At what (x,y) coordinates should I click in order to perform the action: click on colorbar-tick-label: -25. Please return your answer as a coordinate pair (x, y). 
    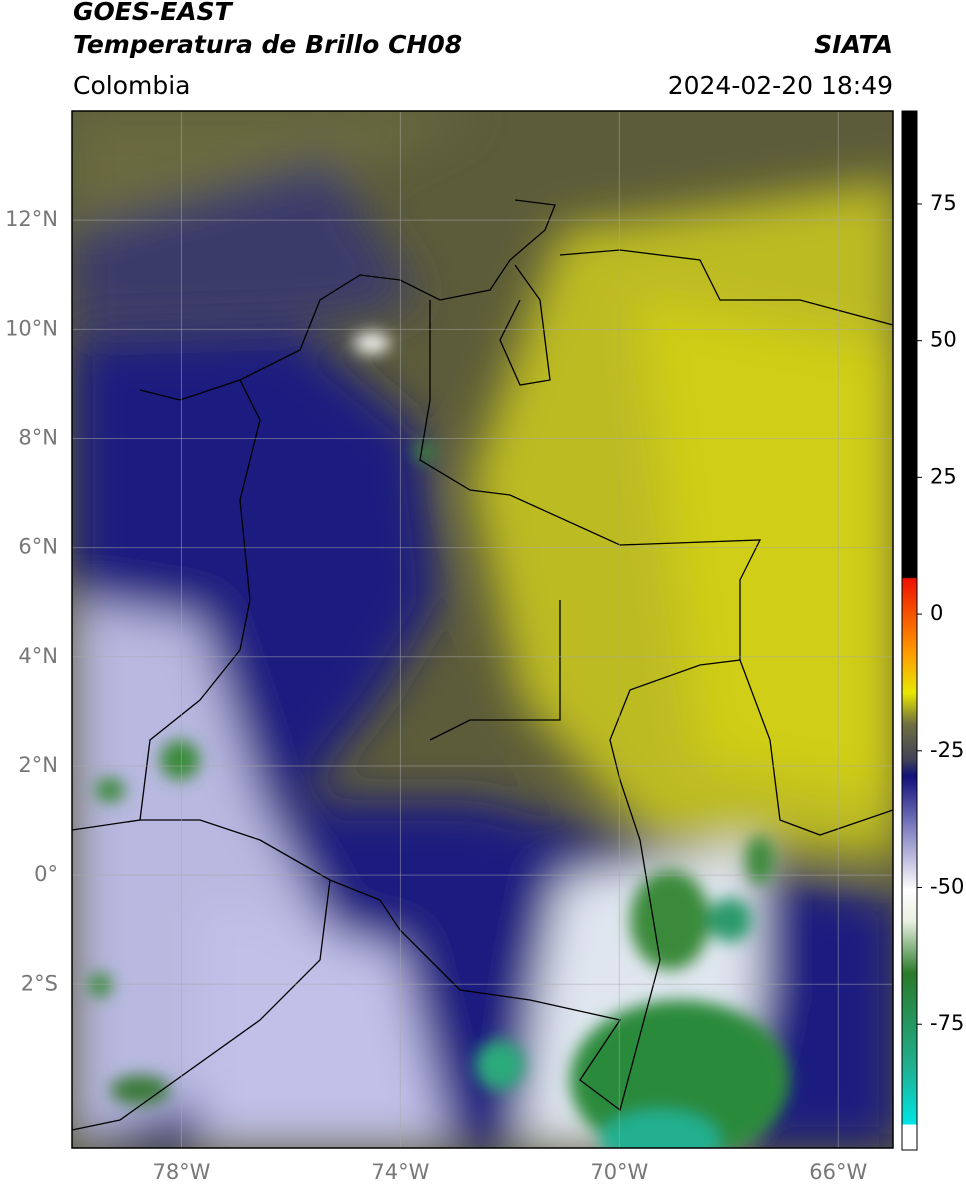
    Looking at the image, I should click on (947, 750).